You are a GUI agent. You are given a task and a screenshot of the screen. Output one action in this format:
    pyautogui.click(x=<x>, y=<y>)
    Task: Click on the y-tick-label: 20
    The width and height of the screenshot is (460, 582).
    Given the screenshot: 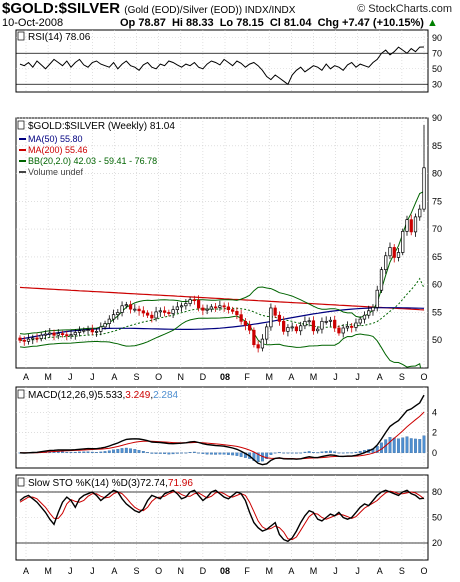 What is the action you would take?
    pyautogui.click(x=437, y=543)
    